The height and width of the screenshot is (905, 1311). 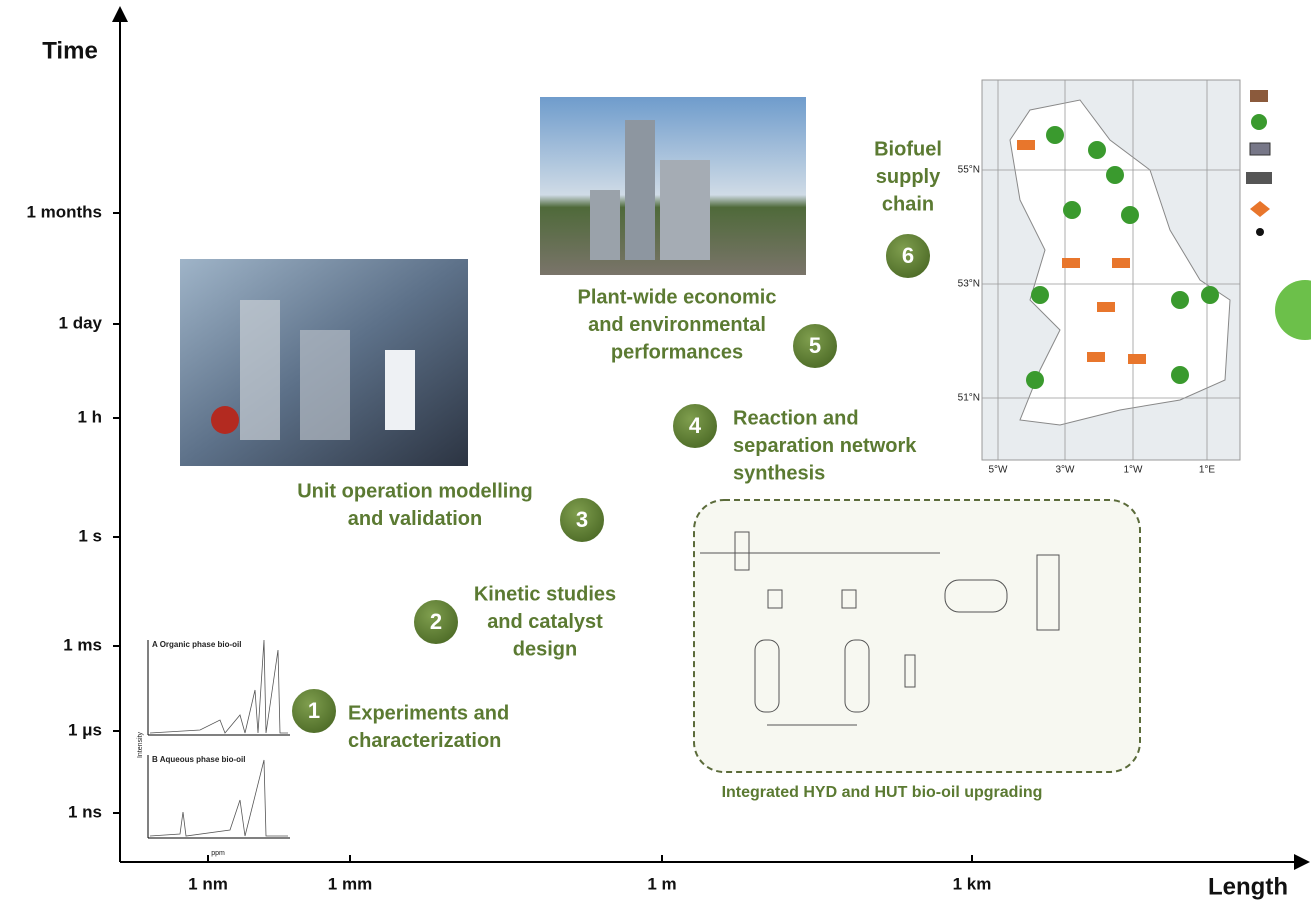 I want to click on longitude-label: 5°W, so click(x=999, y=470).